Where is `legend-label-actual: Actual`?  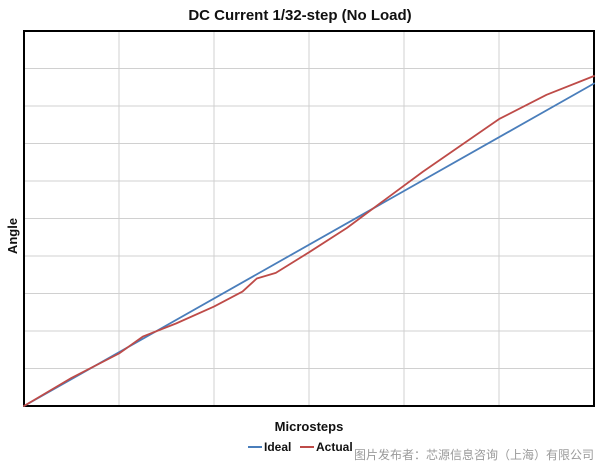 legend-label-actual: Actual is located at coordinates (334, 447).